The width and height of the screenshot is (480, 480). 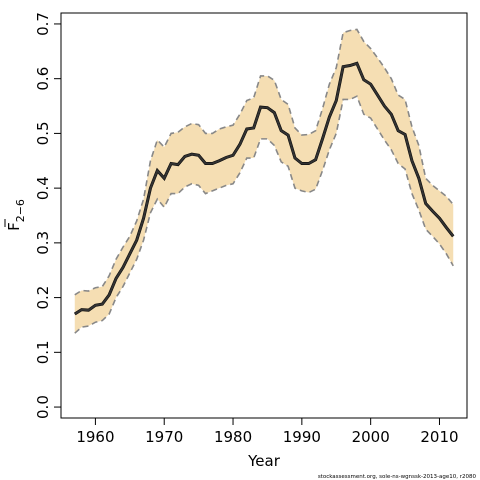 I want to click on y-axis-title-sub: 2−6, so click(x=20, y=210).